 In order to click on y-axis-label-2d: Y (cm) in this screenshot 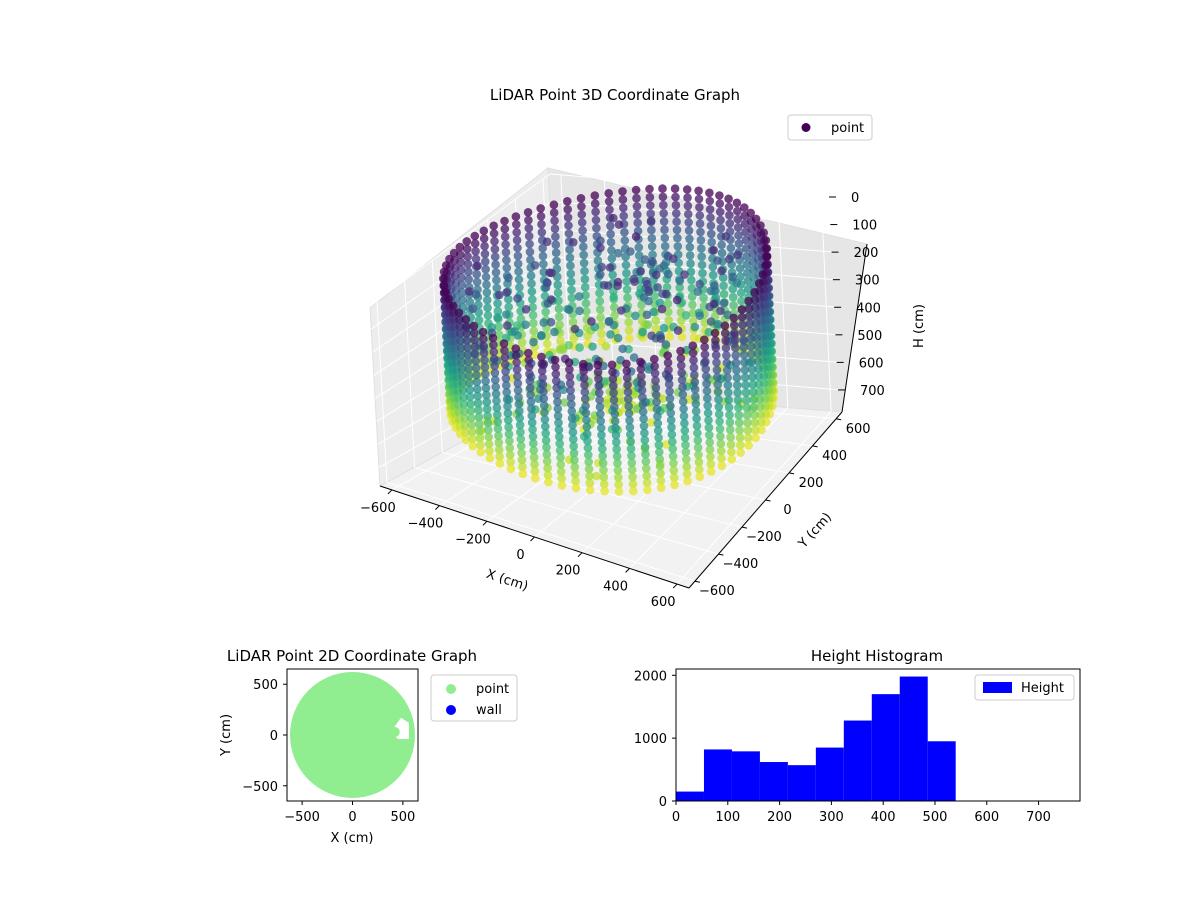, I will do `click(226, 735)`.